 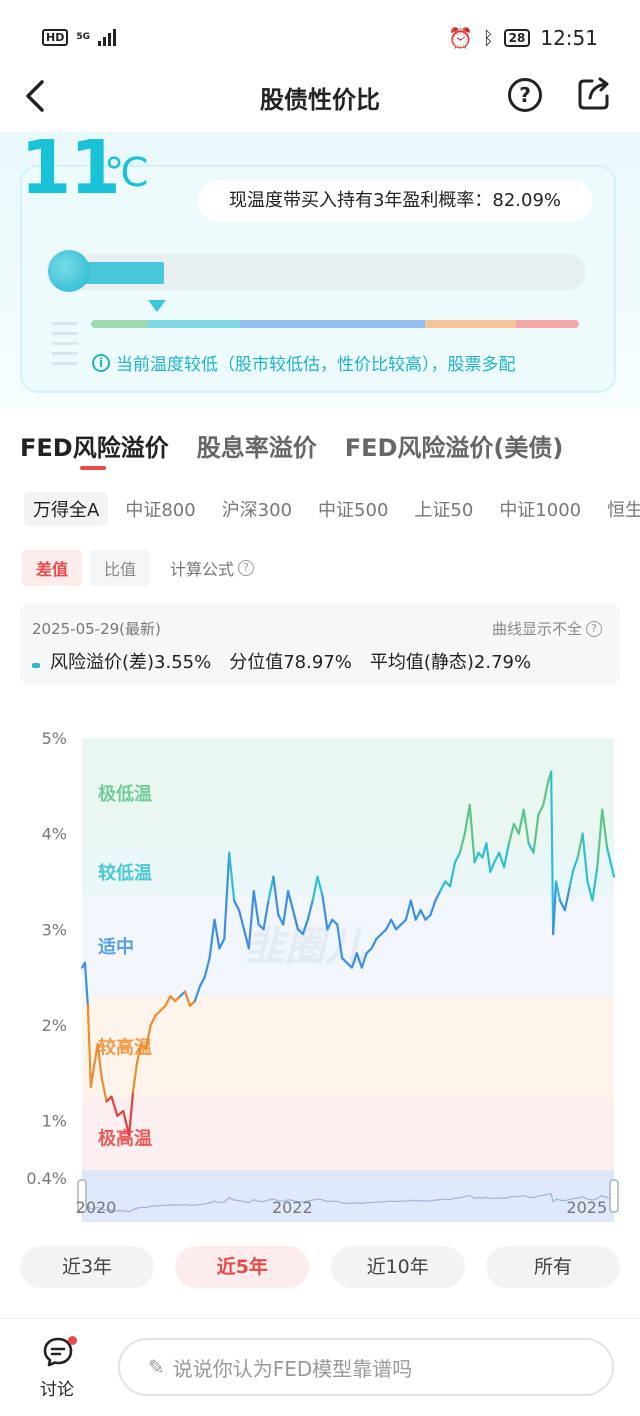 I want to click on index-hang-seng: 恒生指, so click(x=623, y=510).